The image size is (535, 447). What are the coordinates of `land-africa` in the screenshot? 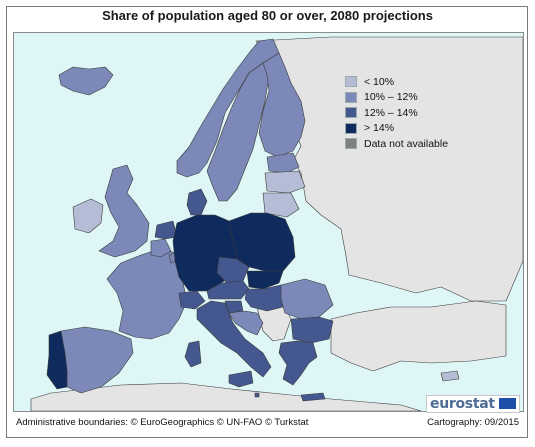 It's located at (226, 396).